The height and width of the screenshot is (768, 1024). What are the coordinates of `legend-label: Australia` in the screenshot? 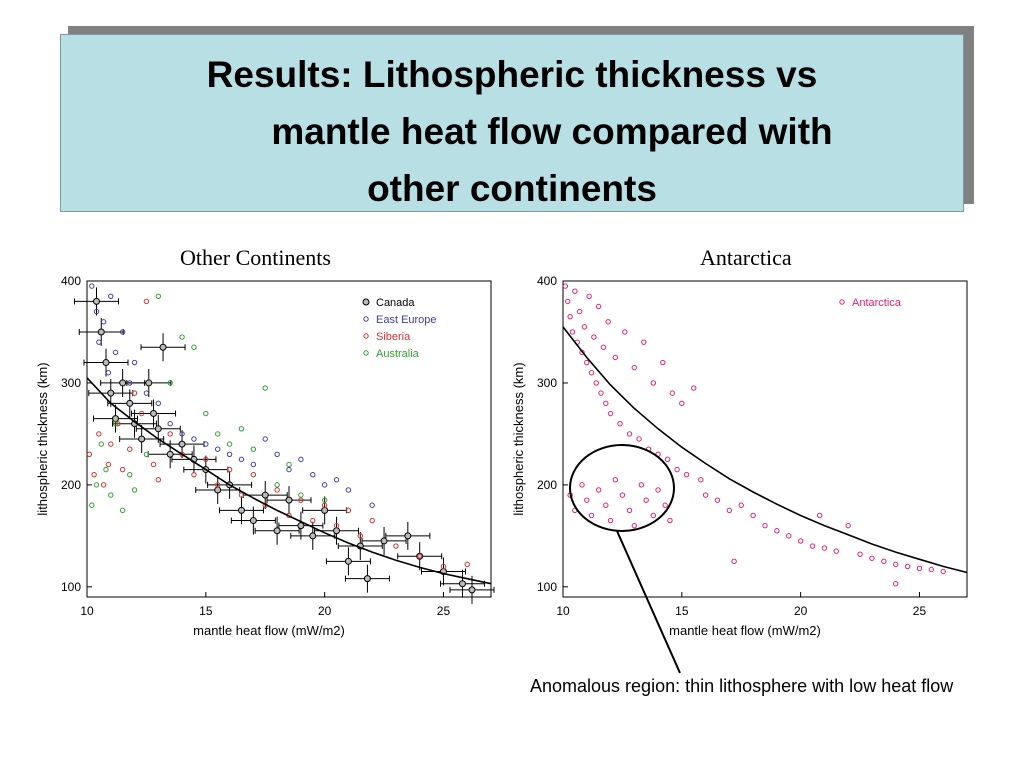 It's located at (398, 354).